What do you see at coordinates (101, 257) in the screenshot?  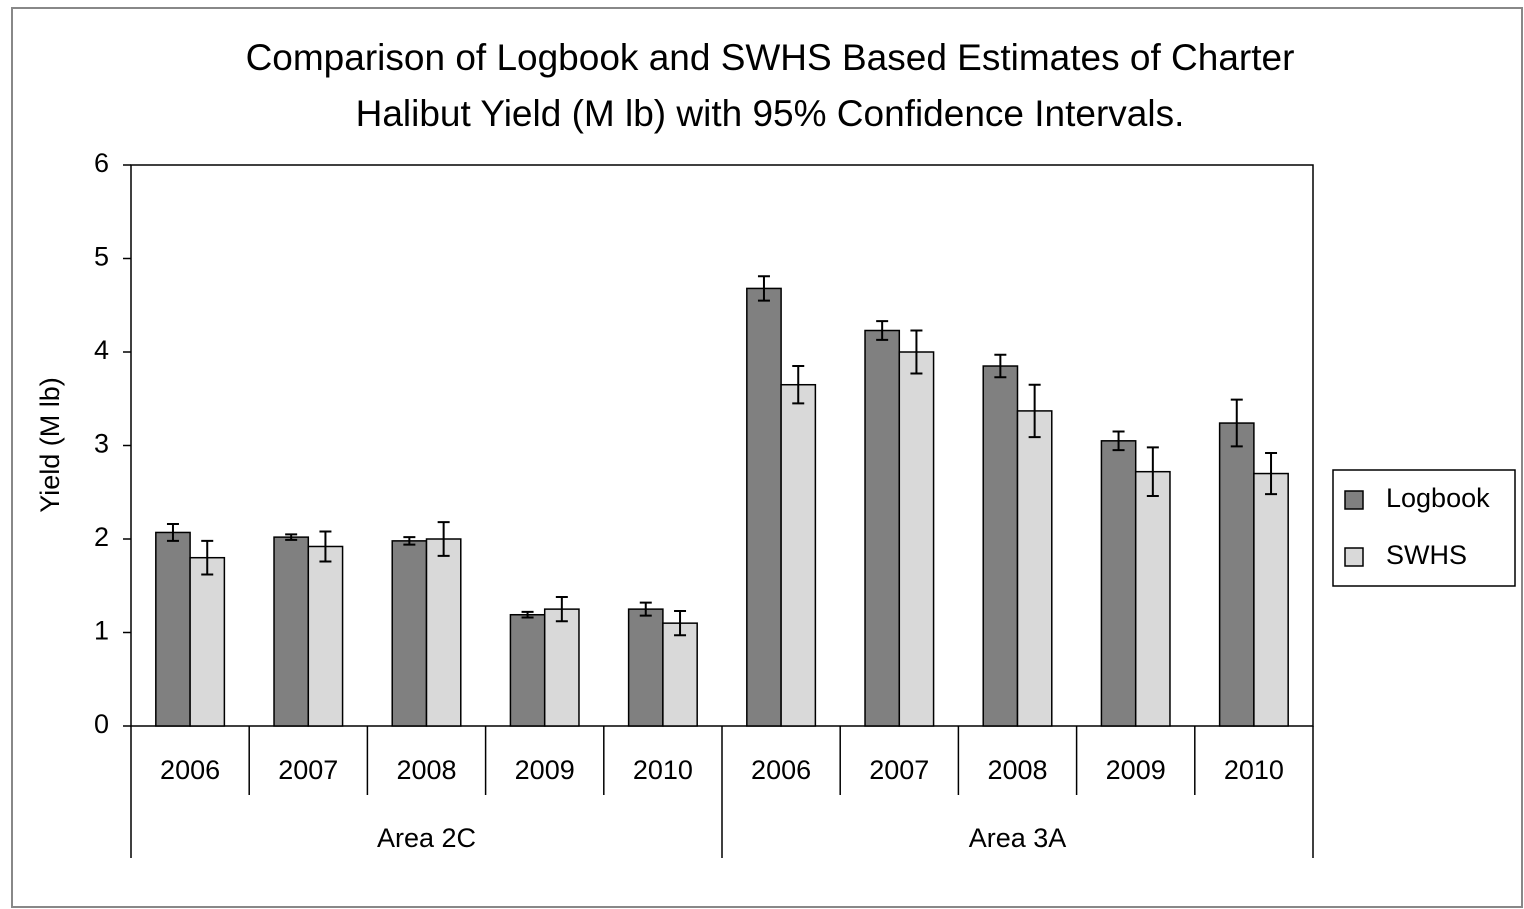 I see `y-tick-label: 5` at bounding box center [101, 257].